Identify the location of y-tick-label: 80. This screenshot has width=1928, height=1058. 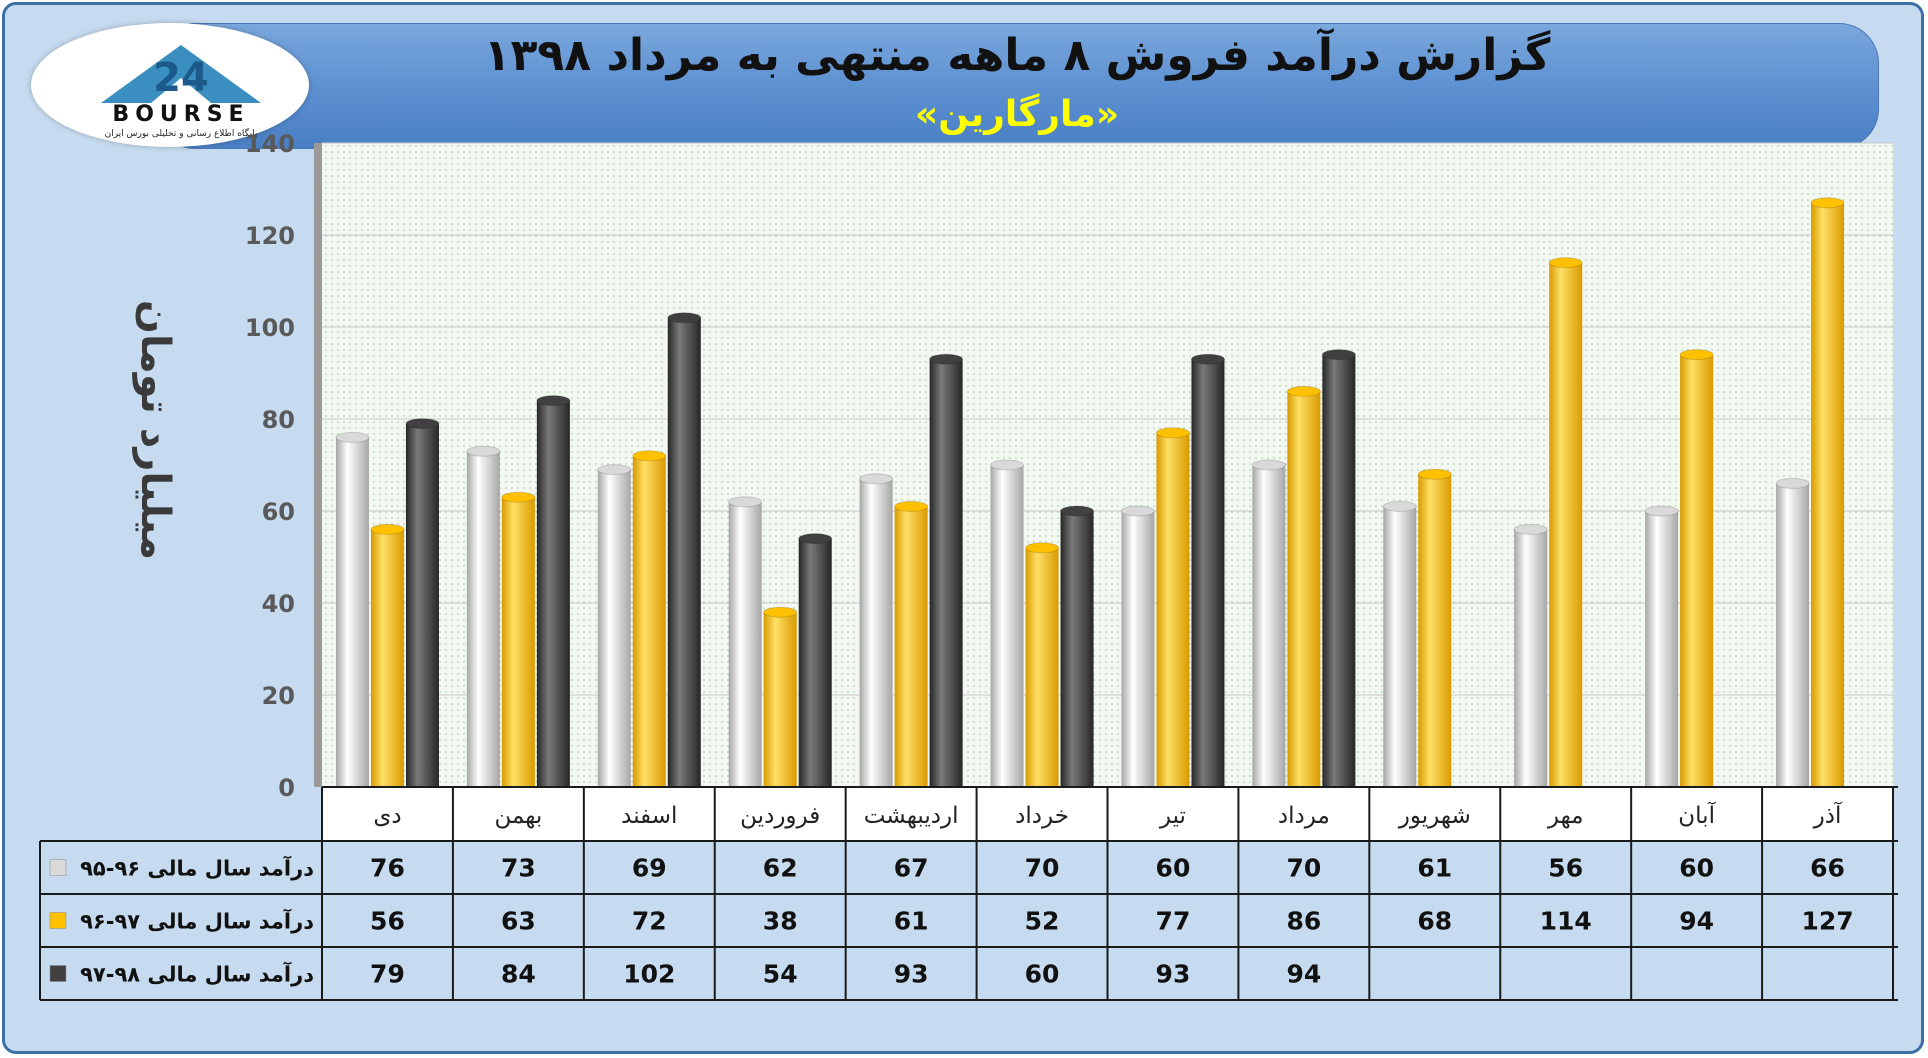
(278, 420).